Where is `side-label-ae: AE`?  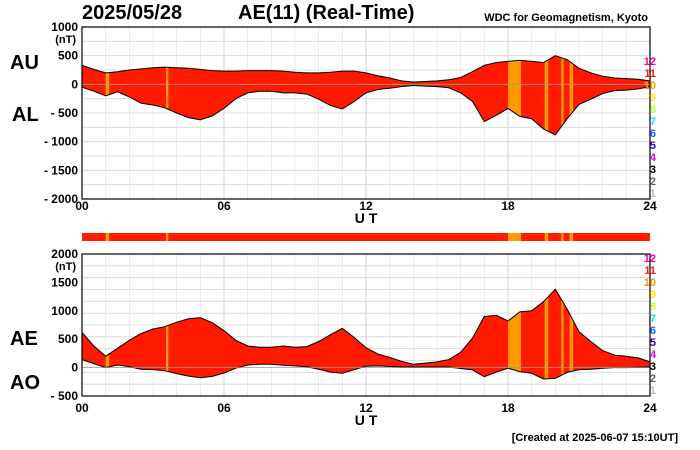
side-label-ae: AE is located at coordinates (24, 339).